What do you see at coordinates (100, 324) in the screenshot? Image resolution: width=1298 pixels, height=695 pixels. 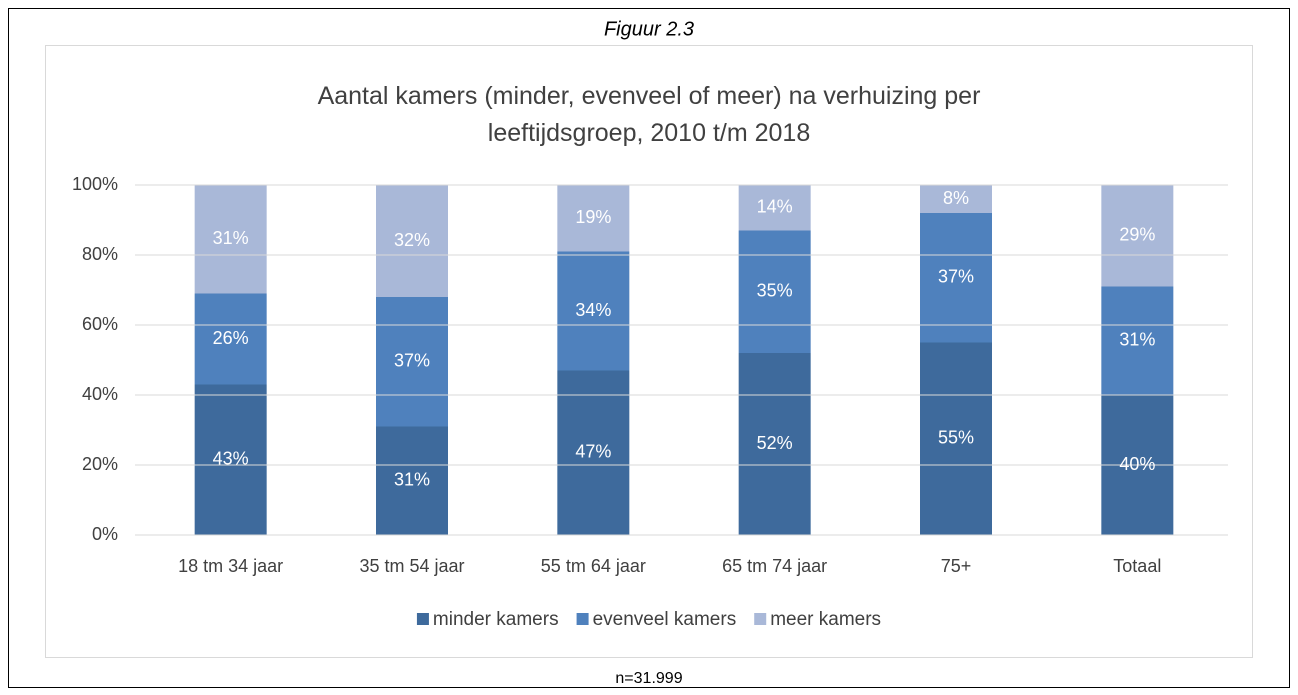 I see `y-tick-label: 60%` at bounding box center [100, 324].